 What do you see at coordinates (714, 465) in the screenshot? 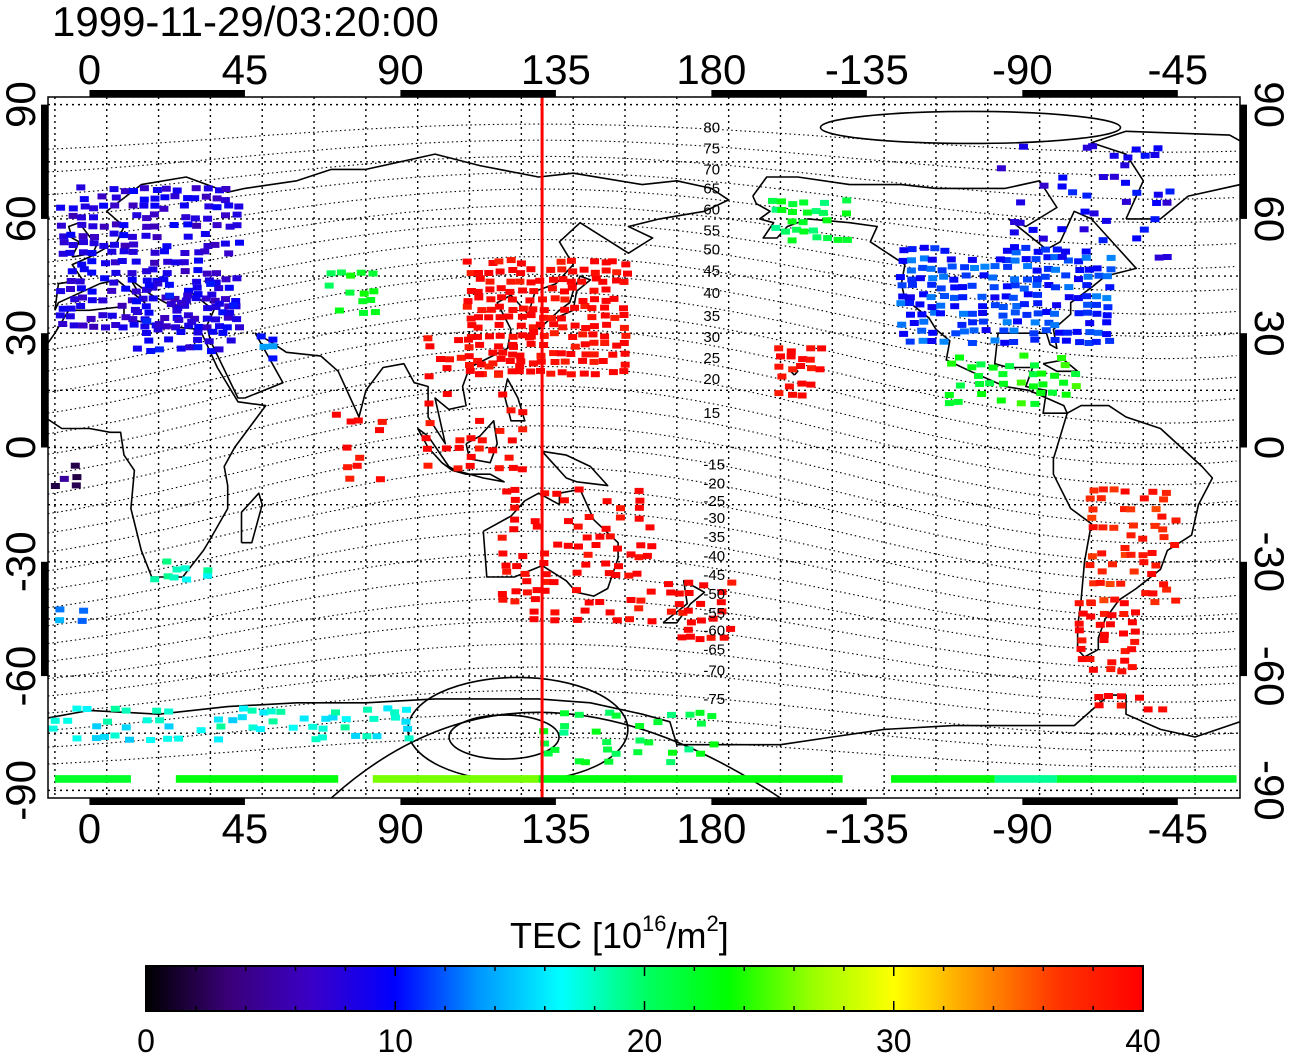
I see `contour-label: -15` at bounding box center [714, 465].